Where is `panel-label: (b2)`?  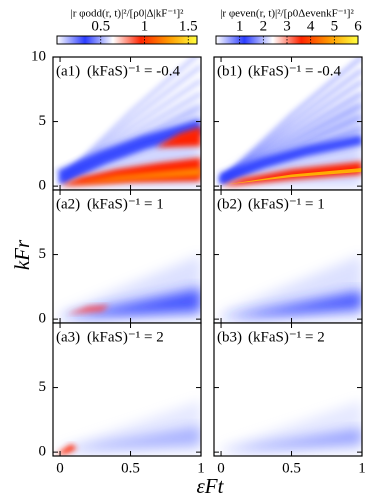 panel-label: (b2) is located at coordinates (229, 204).